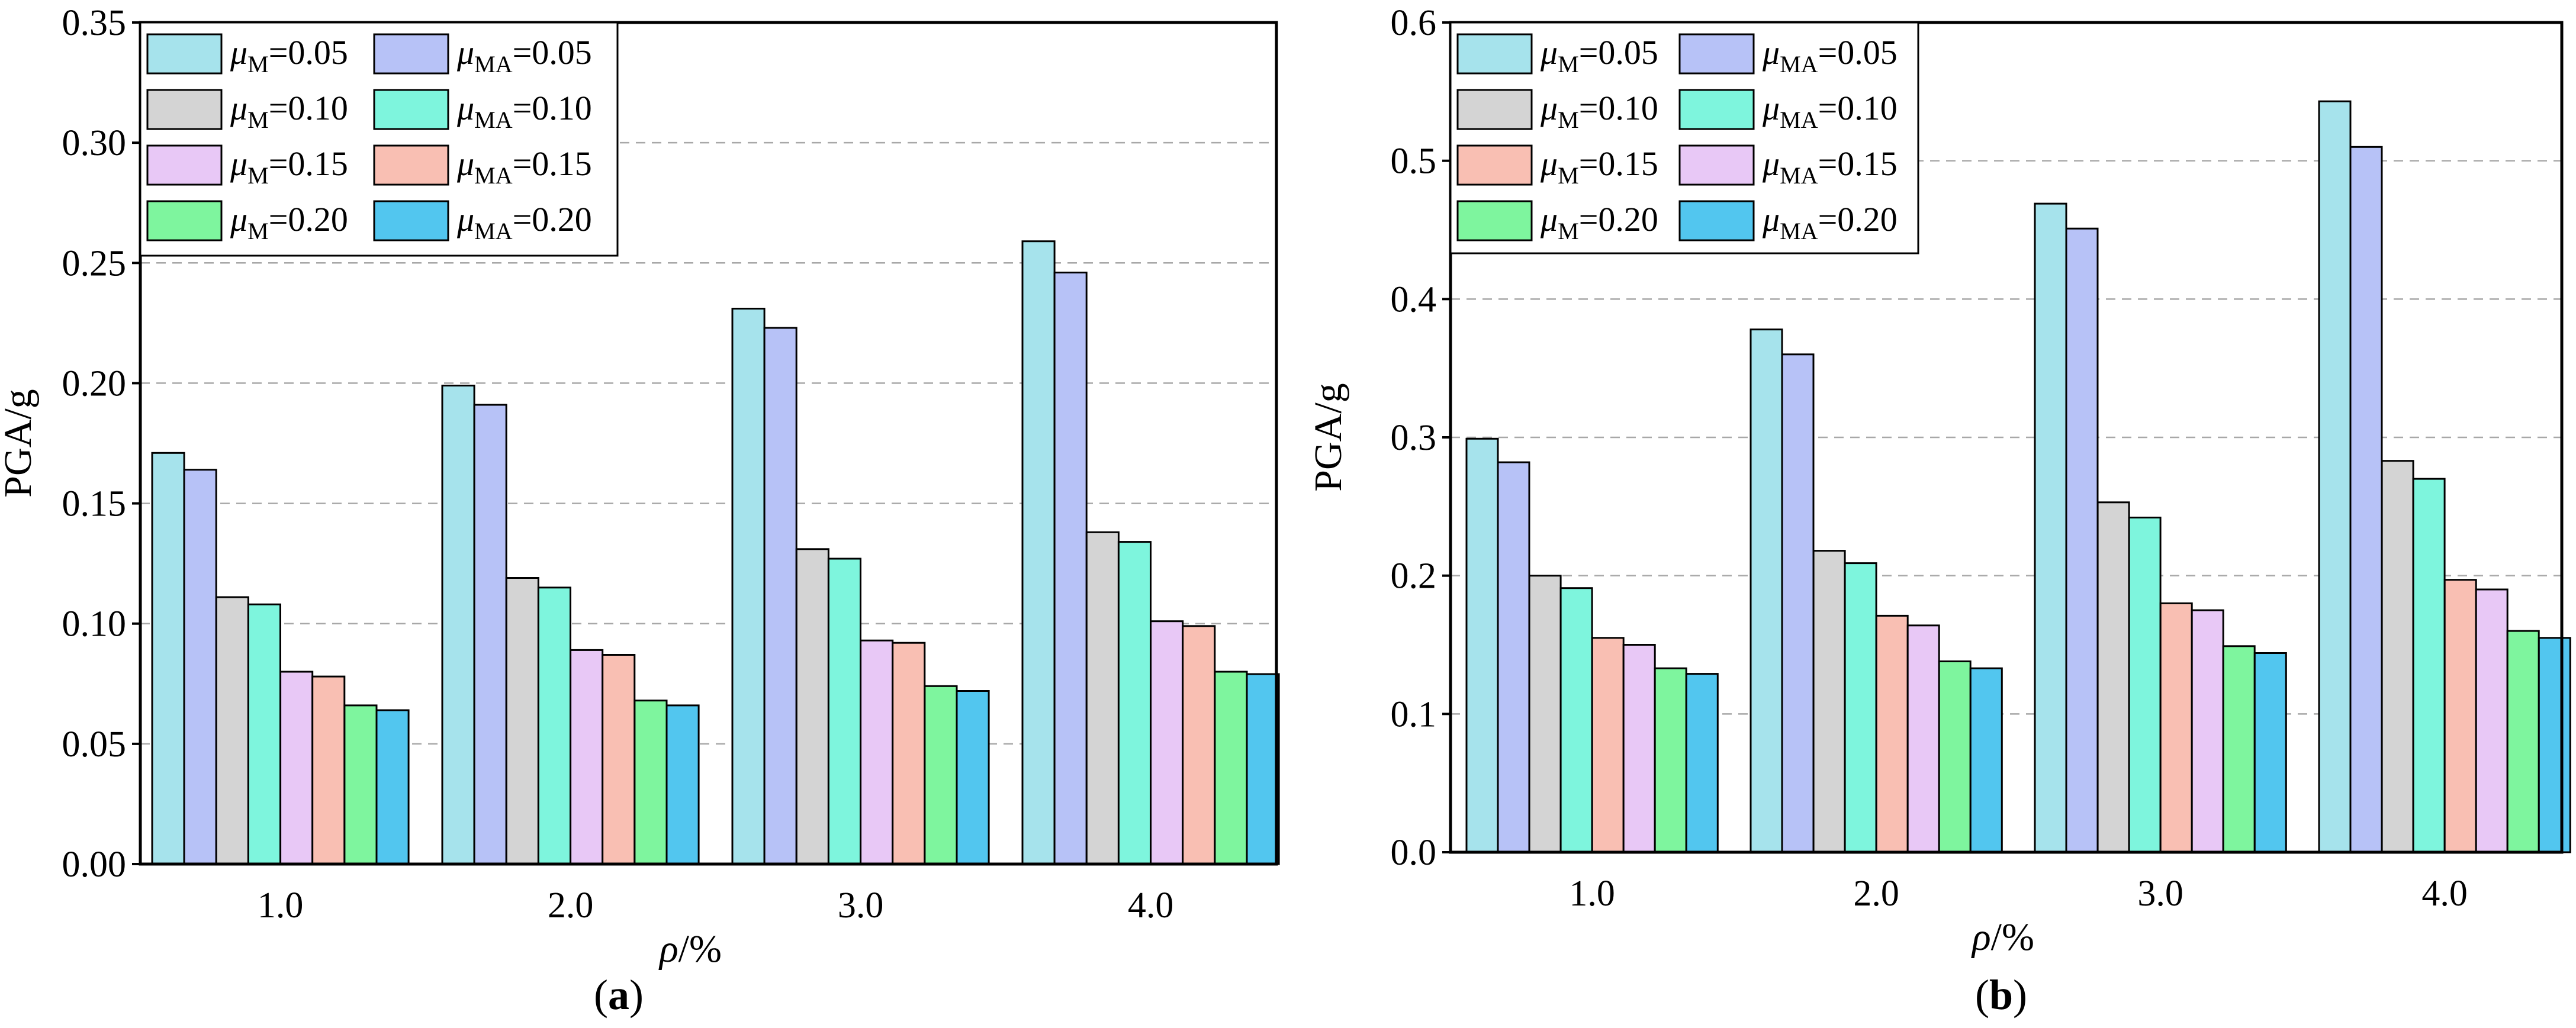 Image resolution: width=2576 pixels, height=1028 pixels. Describe the element at coordinates (1494, 109) in the screenshot. I see `legend-swatch-series3` at that location.